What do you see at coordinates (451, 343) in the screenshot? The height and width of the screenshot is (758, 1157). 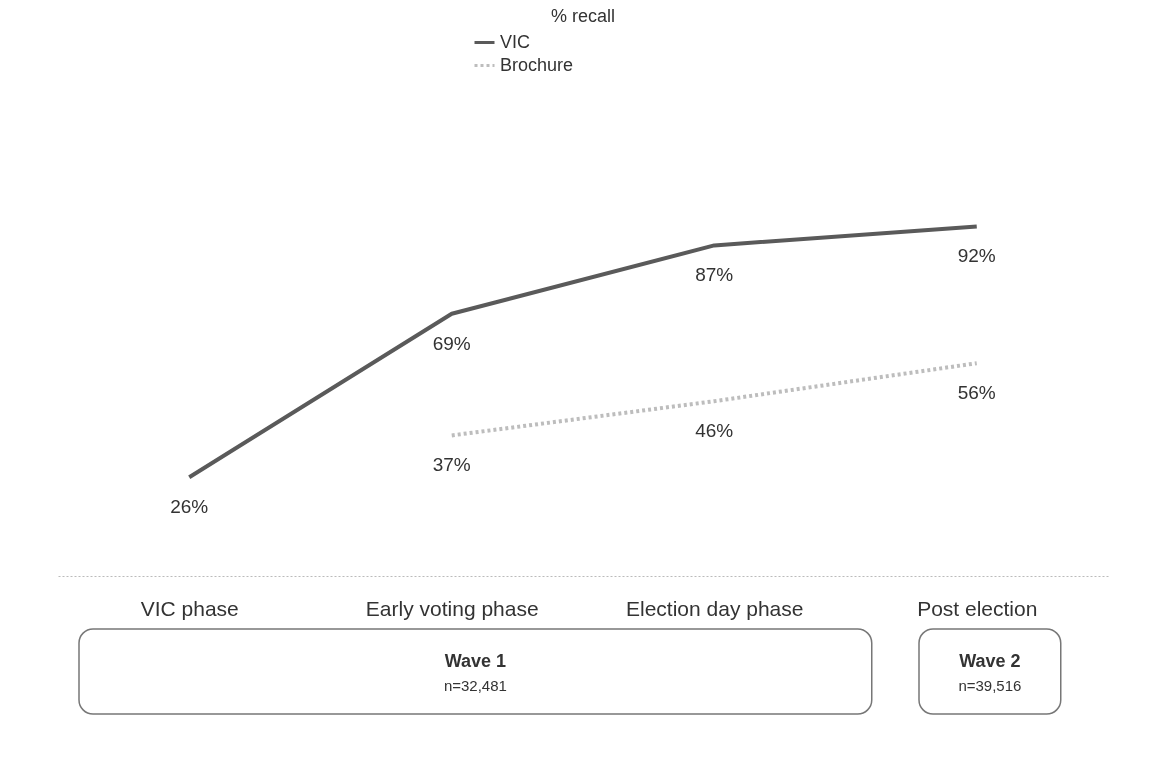 I see `data-label: 69%` at bounding box center [451, 343].